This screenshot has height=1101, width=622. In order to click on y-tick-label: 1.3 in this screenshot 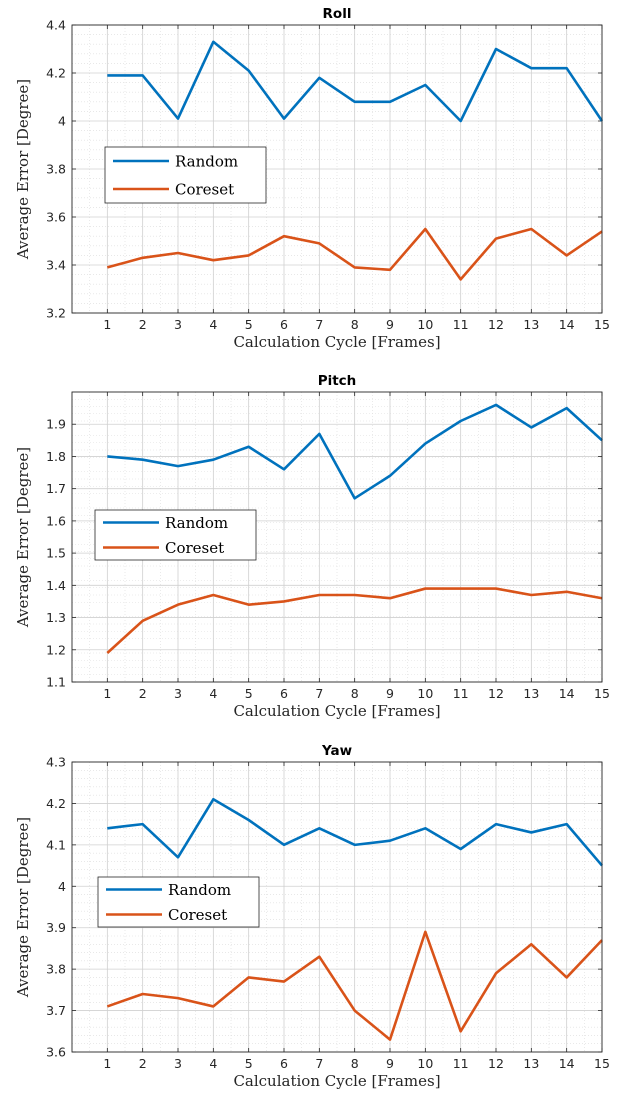, I will do `click(56, 617)`.